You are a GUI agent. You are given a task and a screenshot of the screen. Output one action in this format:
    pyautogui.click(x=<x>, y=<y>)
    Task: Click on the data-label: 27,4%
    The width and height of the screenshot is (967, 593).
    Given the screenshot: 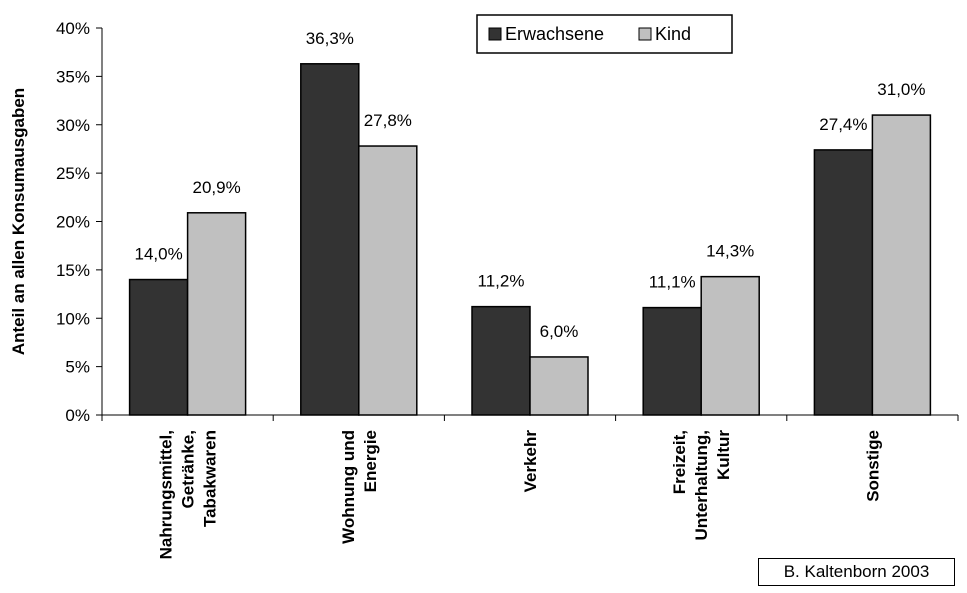 What is the action you would take?
    pyautogui.click(x=843, y=124)
    